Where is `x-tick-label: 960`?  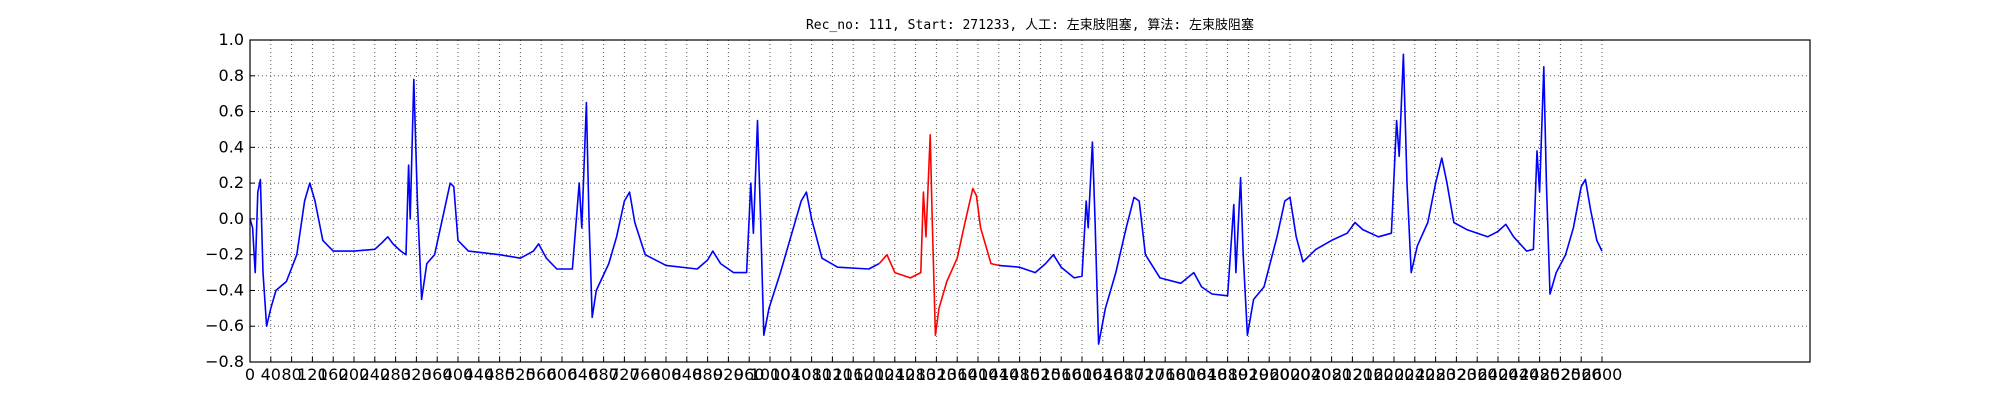 x-tick-label: 960 is located at coordinates (749, 374).